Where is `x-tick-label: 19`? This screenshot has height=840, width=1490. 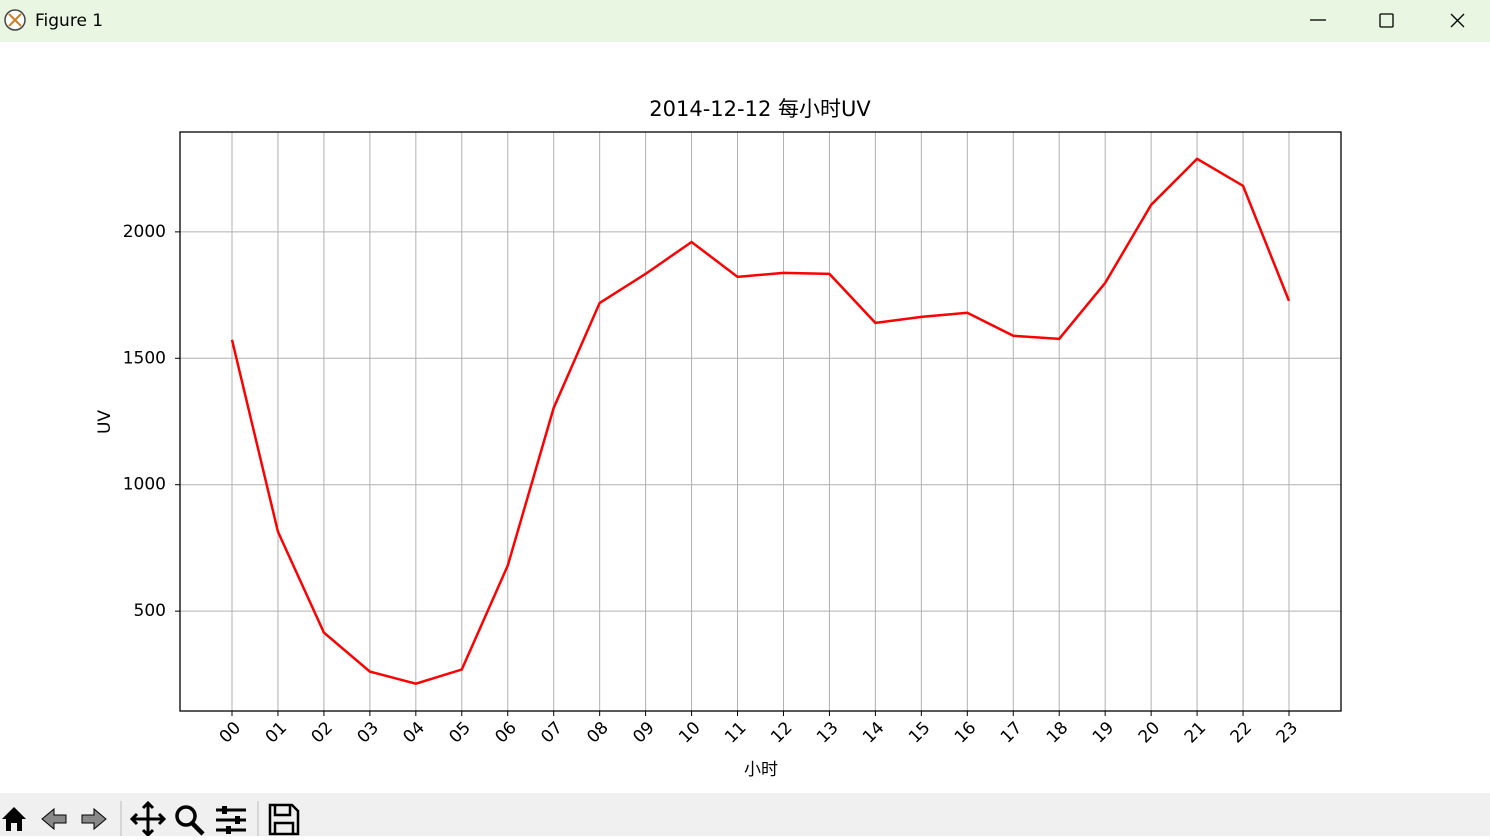
x-tick-label: 19 is located at coordinates (1103, 732).